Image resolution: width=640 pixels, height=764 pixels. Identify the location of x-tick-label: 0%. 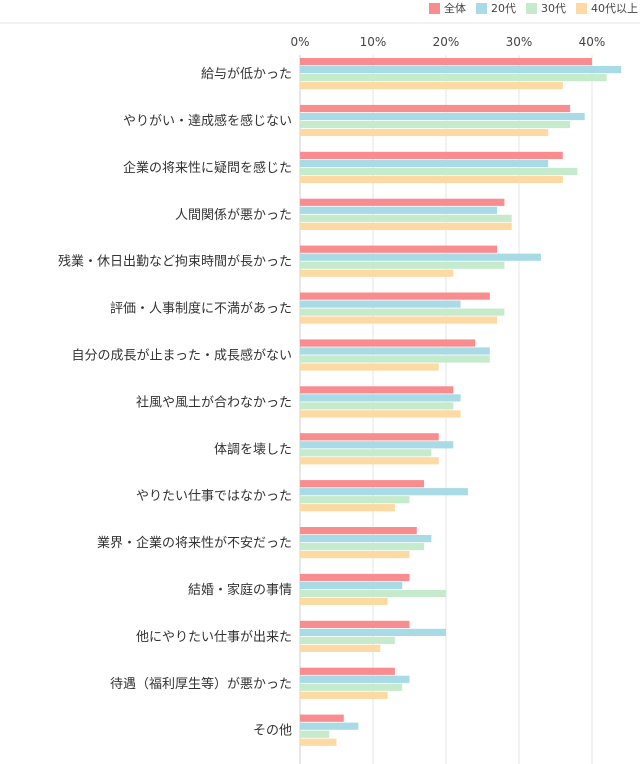
(299, 42).